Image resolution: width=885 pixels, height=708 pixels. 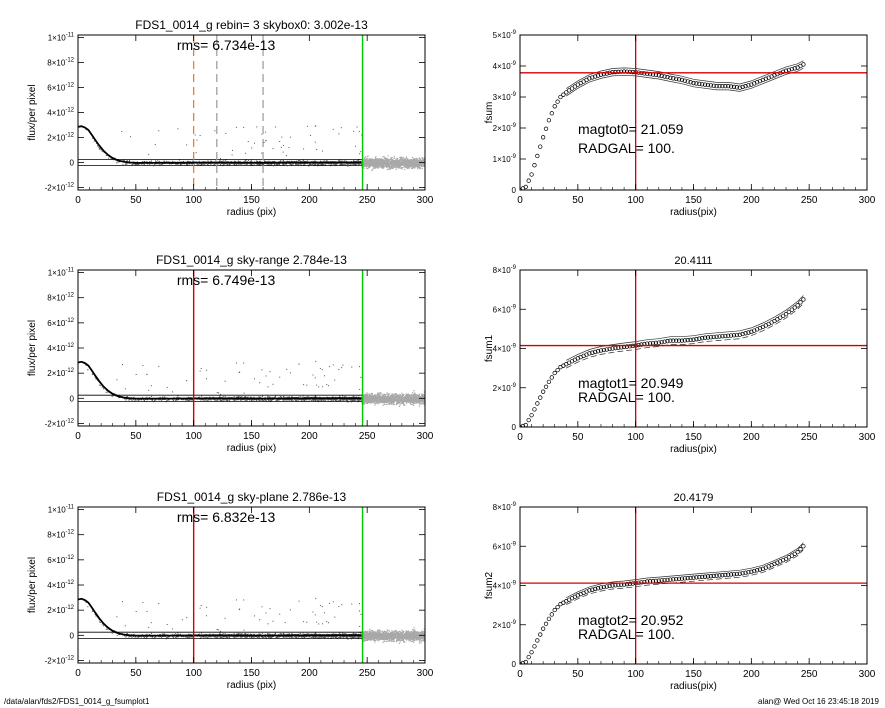 I want to click on y-axis-label: flux/per pixel, so click(x=32, y=112).